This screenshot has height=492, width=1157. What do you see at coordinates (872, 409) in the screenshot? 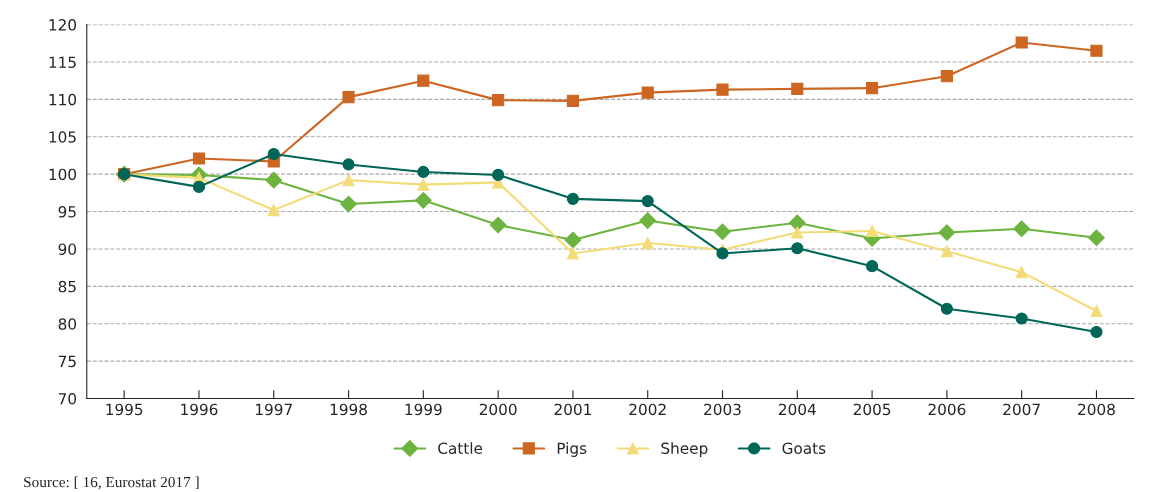
I see `x-tick-label: 2005` at bounding box center [872, 409].